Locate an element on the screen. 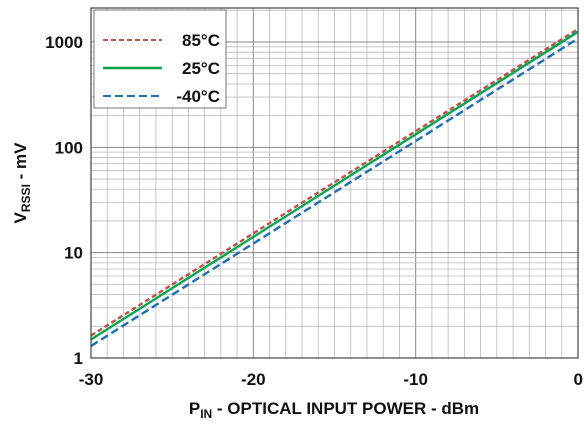 This screenshot has width=584, height=424. x-tick-label: 0 is located at coordinates (578, 379).